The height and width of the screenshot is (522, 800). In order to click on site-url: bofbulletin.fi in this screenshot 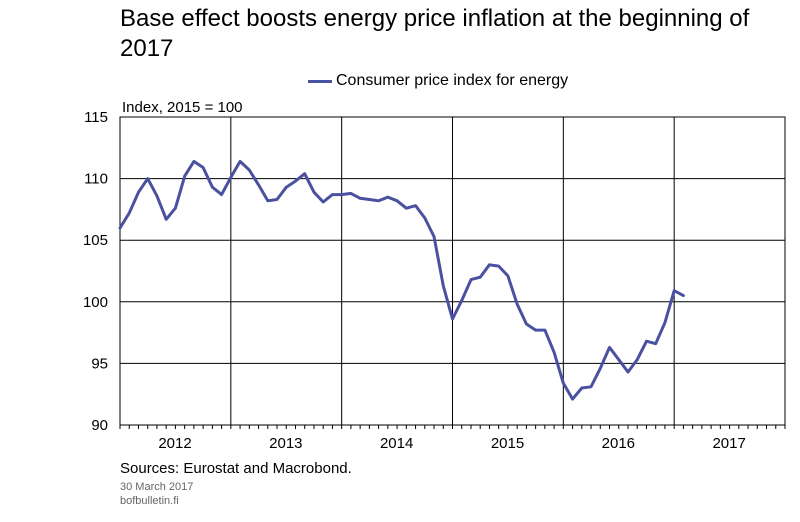, I will do `click(149, 501)`.